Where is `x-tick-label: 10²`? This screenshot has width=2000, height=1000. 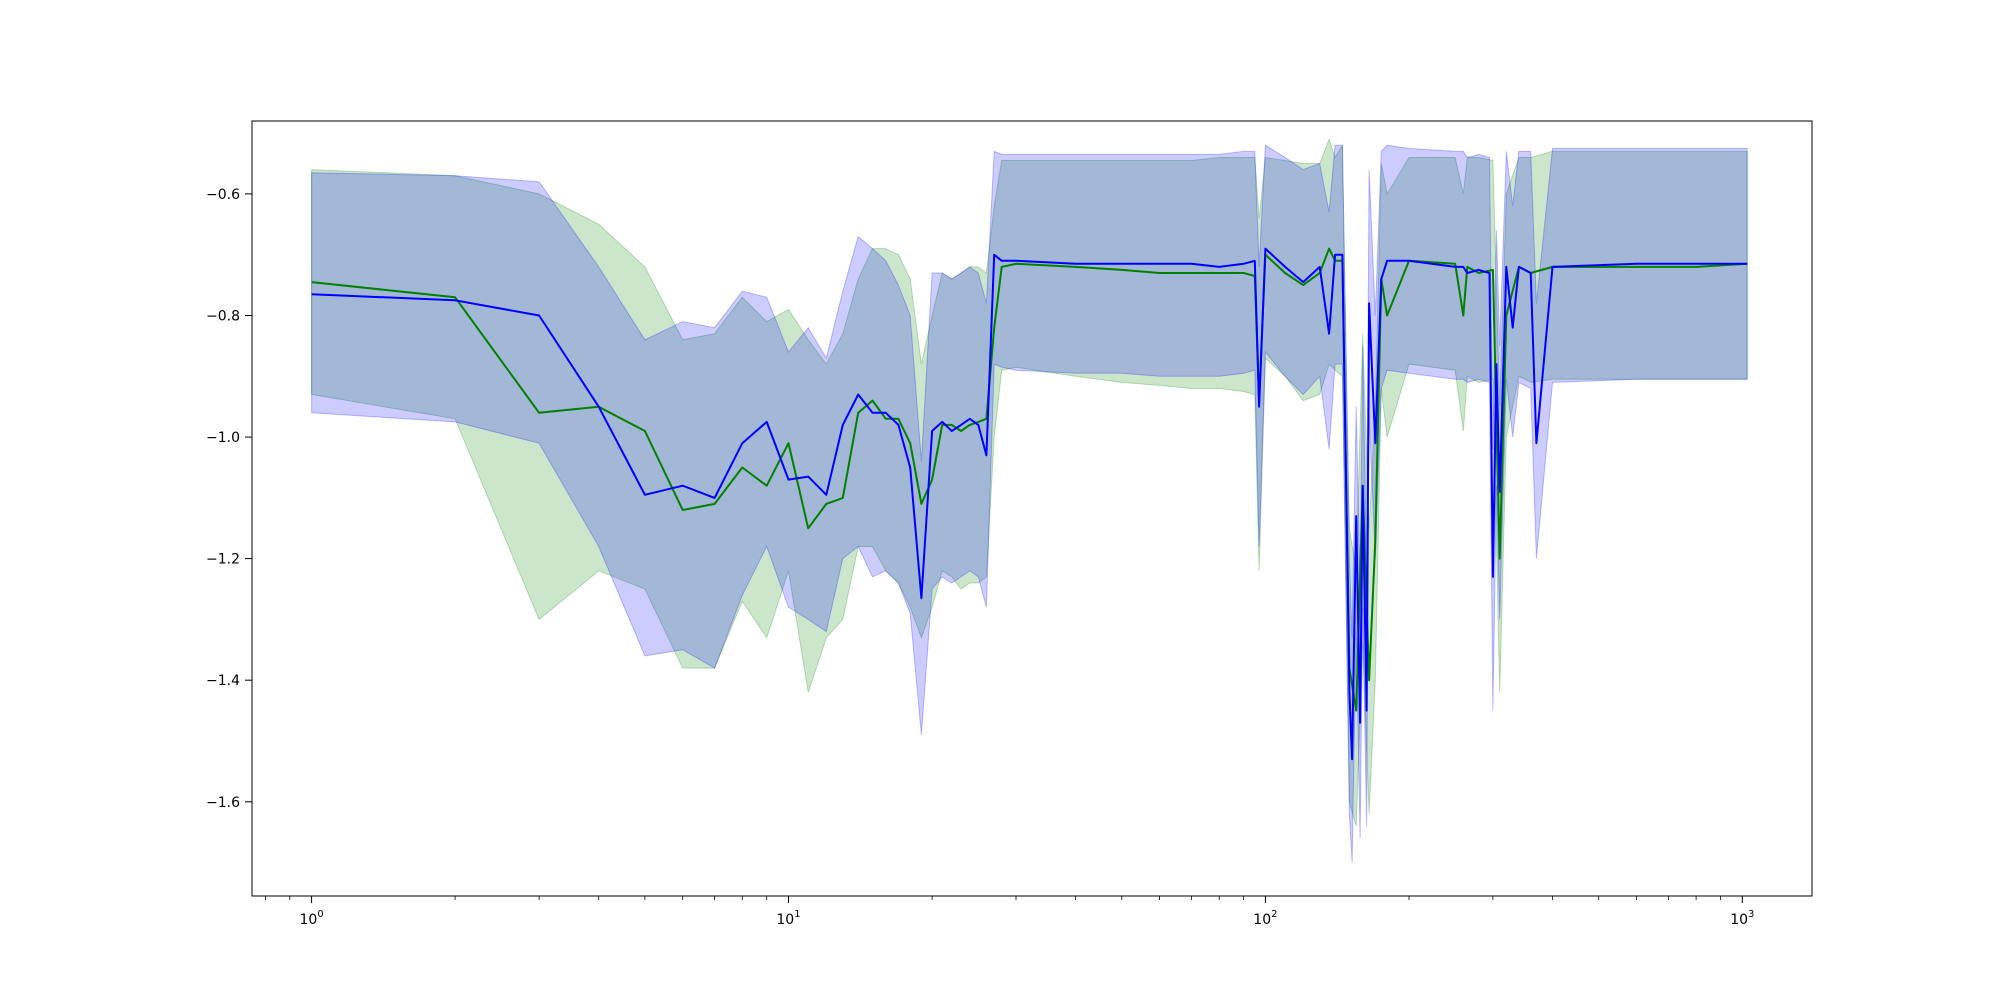 x-tick-label: 10² is located at coordinates (1265, 918).